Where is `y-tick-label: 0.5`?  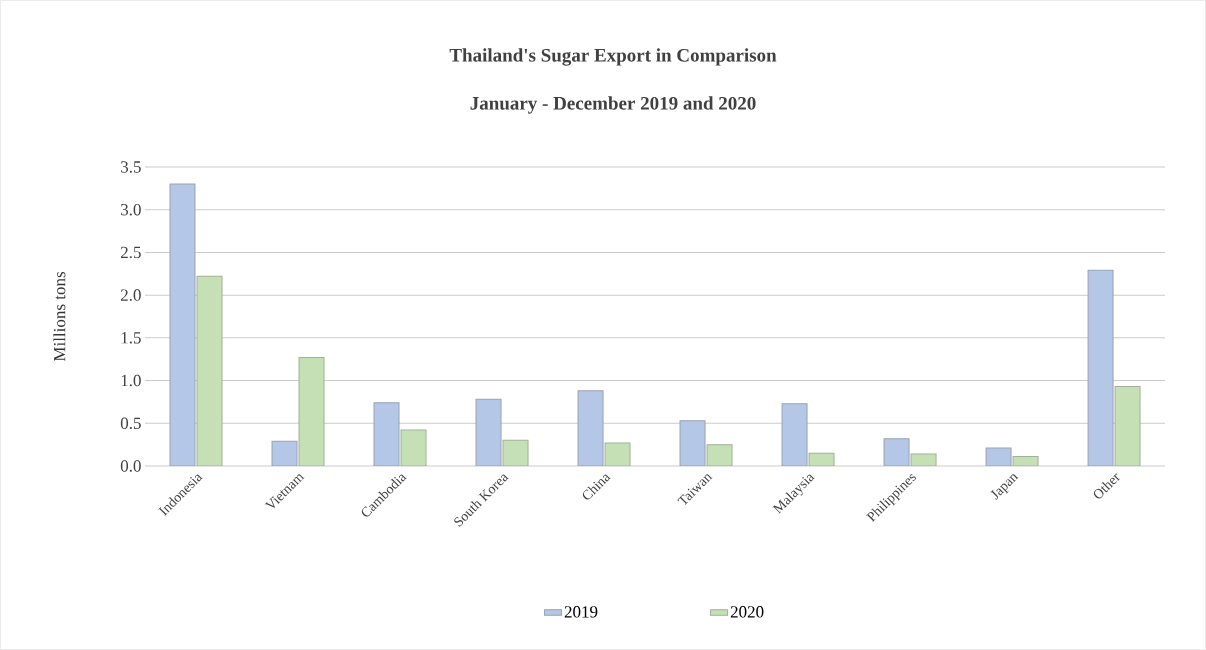
y-tick-label: 0.5 is located at coordinates (130, 423).